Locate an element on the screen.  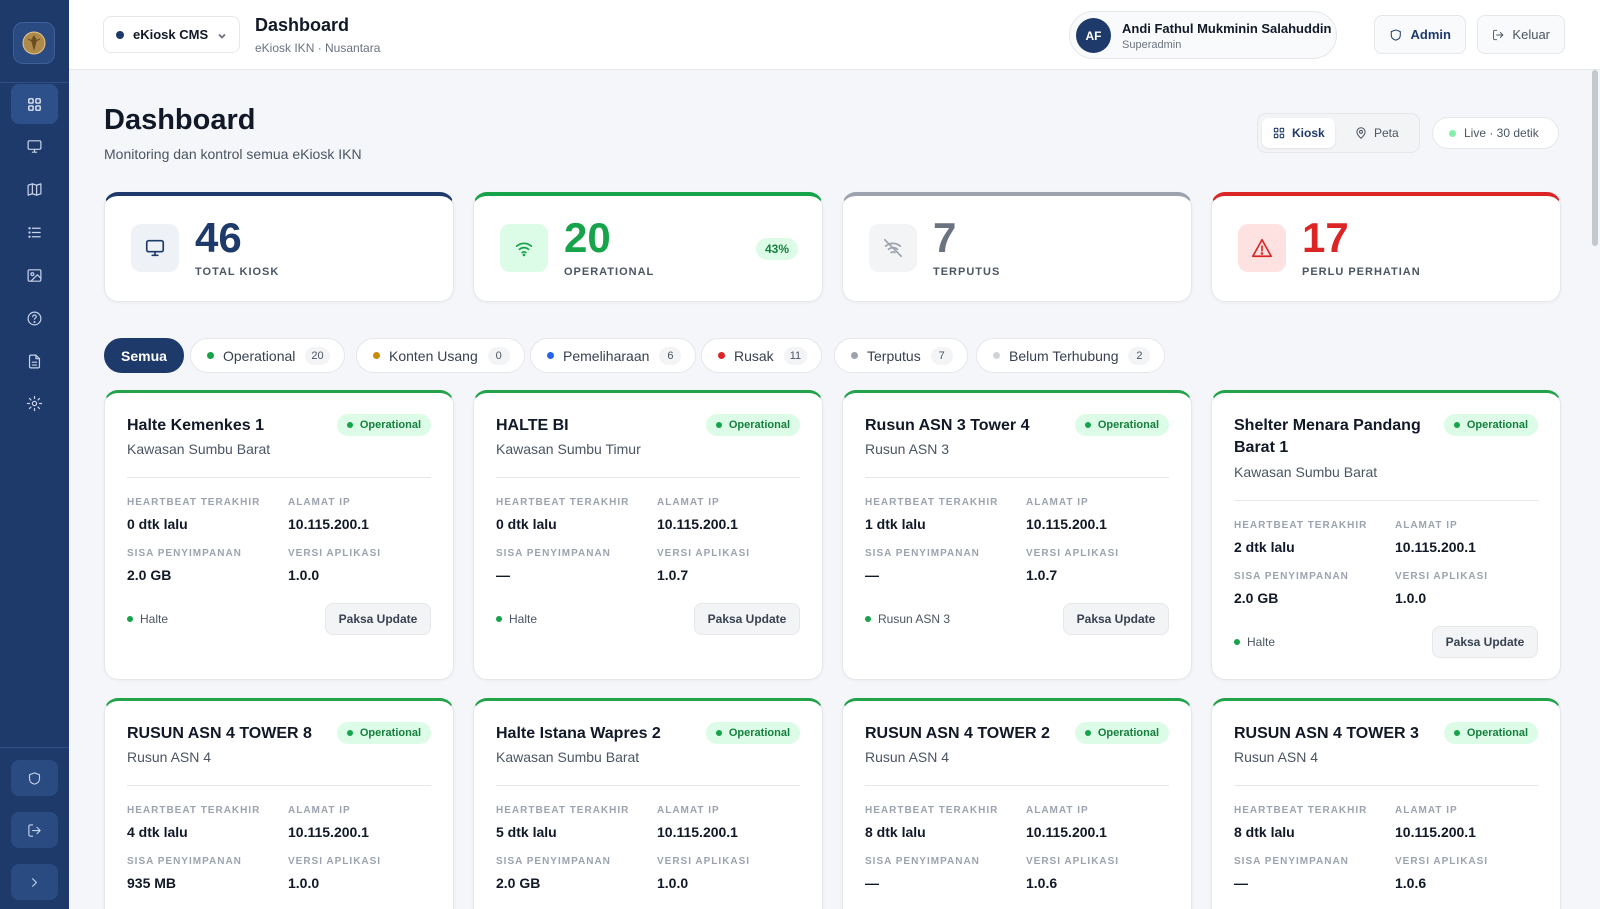
emblem-icon is located at coordinates (34, 43).